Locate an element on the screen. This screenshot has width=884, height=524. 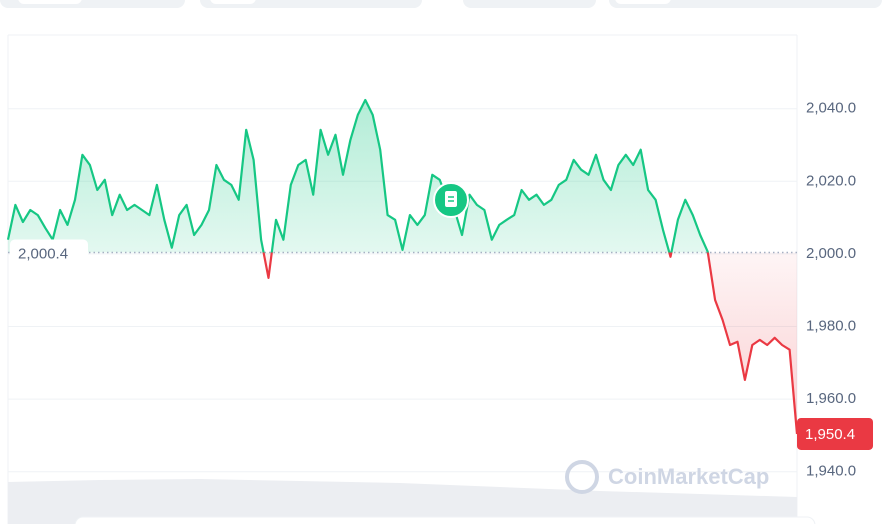
current-price-label: 1,950.4 is located at coordinates (830, 434).